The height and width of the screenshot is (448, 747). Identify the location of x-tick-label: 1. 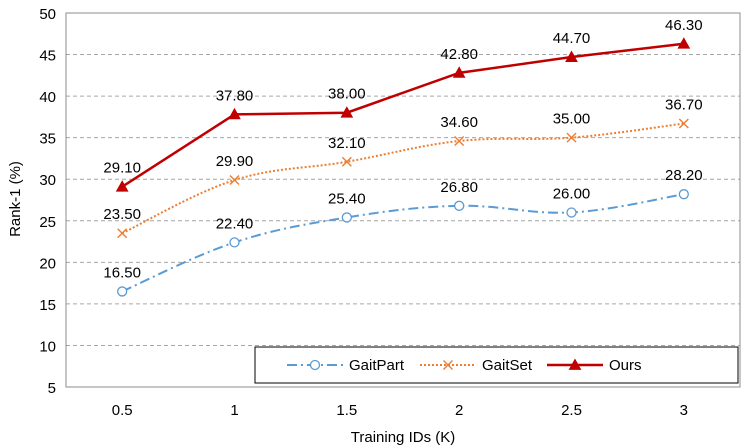
(234, 410).